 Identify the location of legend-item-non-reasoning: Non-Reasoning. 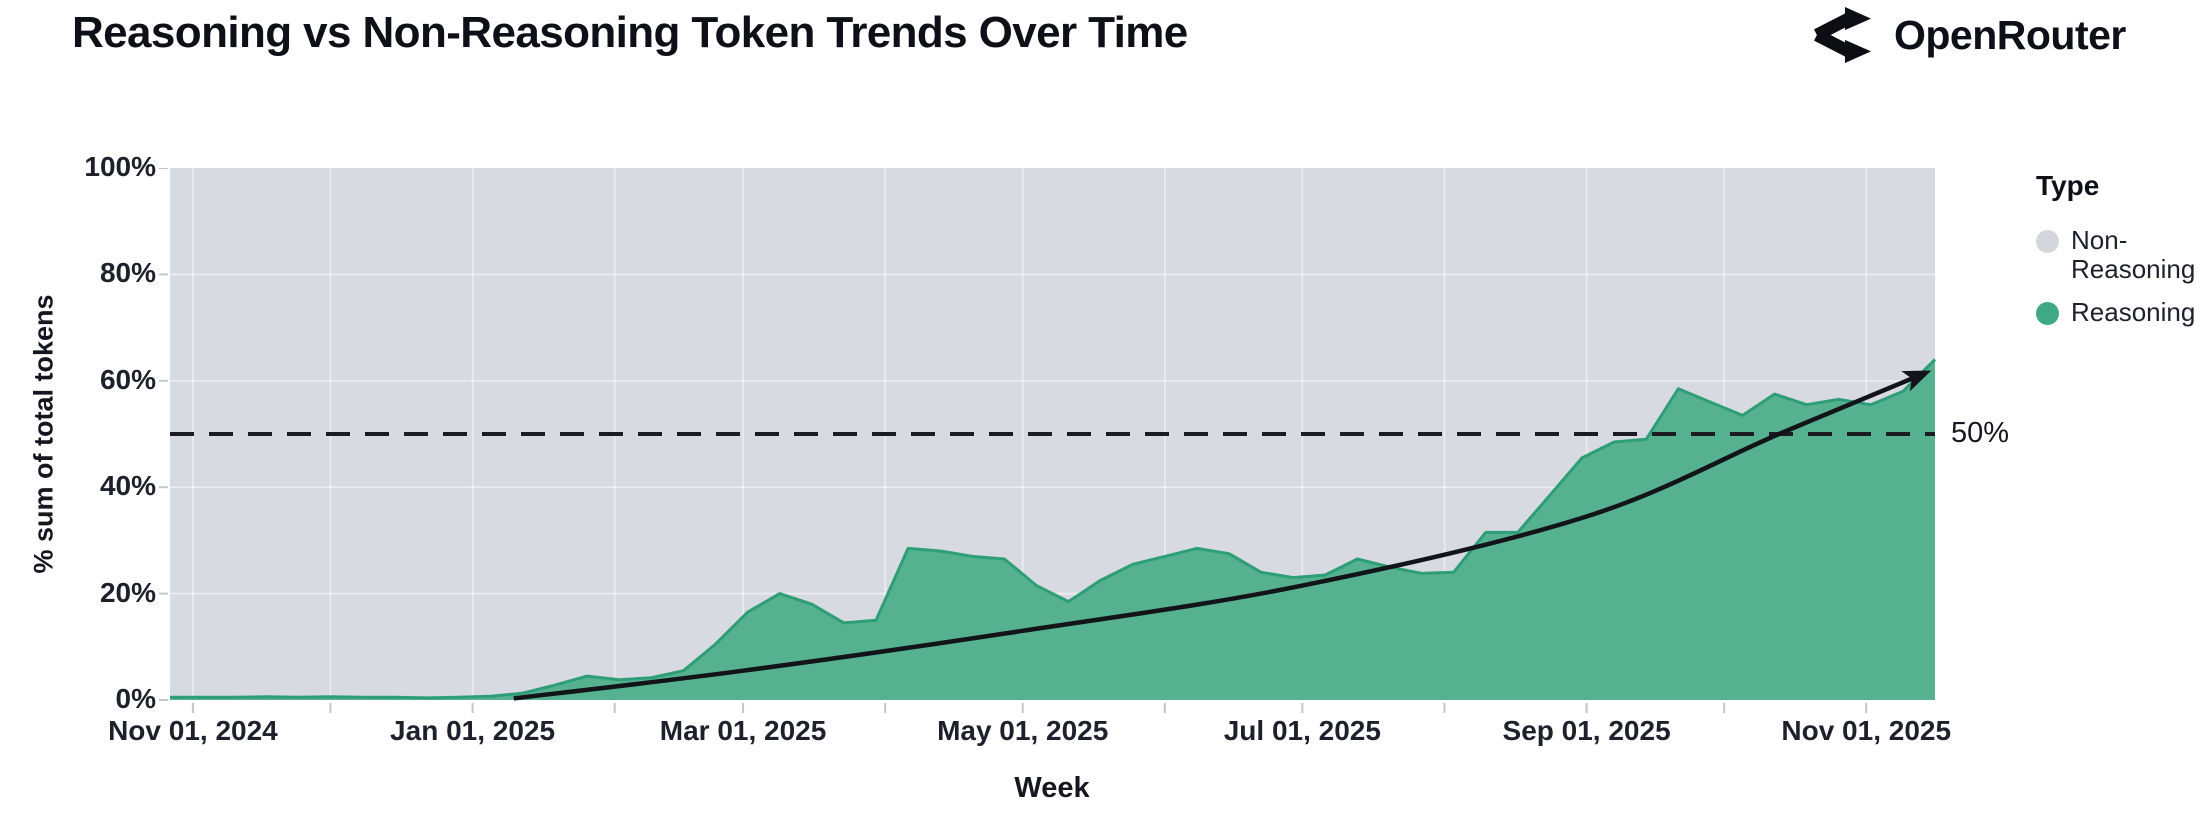
(2116, 255).